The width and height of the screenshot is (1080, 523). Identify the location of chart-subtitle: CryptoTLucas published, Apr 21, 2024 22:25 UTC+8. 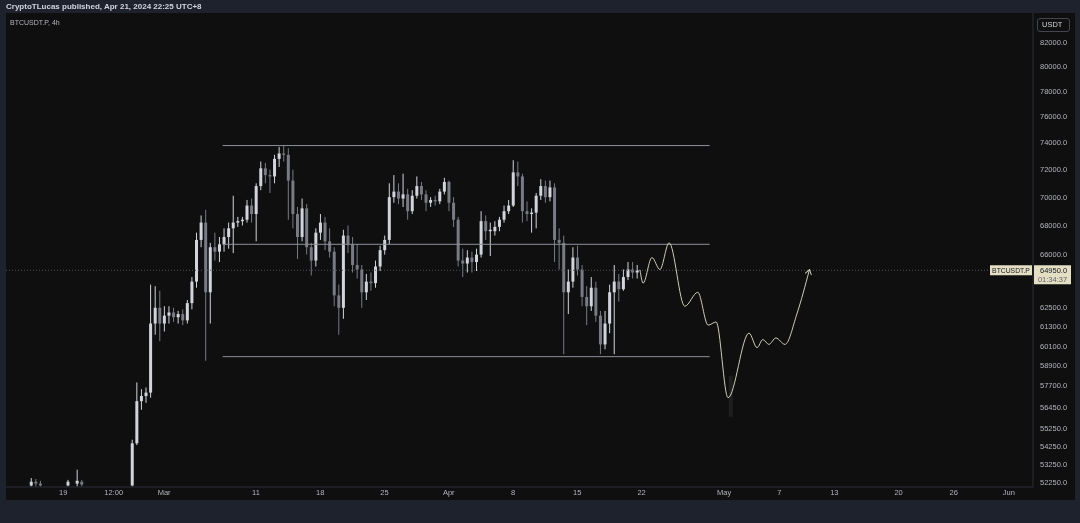
(104, 6).